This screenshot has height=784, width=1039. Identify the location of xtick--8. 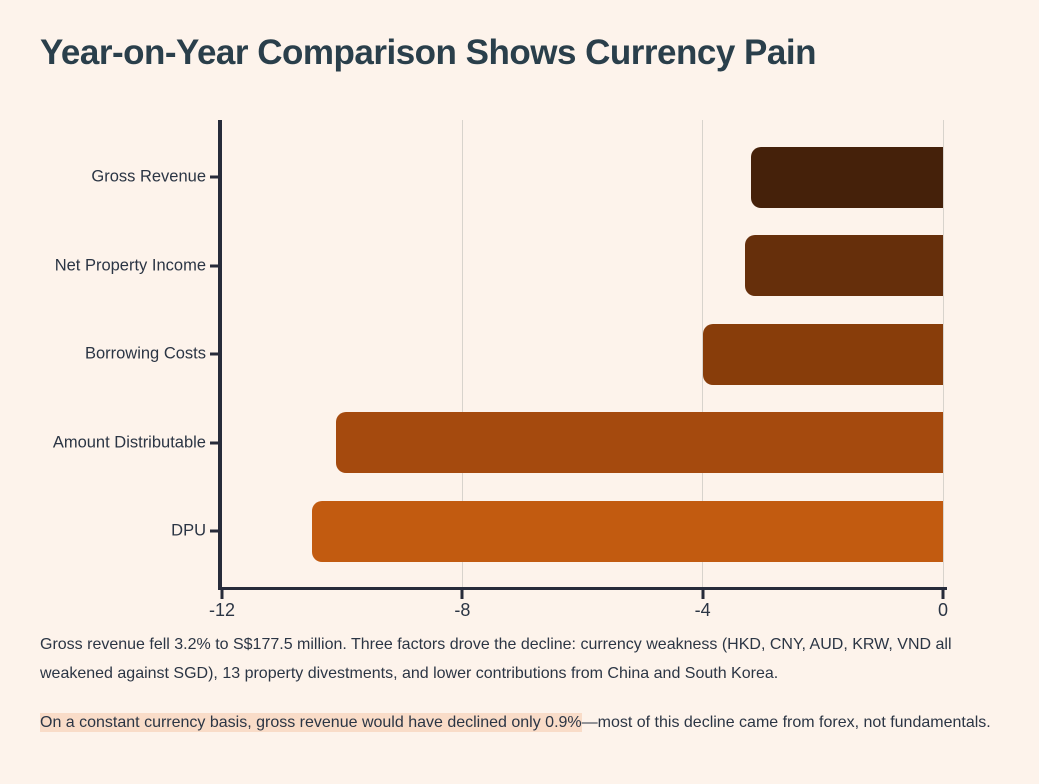
(462, 594).